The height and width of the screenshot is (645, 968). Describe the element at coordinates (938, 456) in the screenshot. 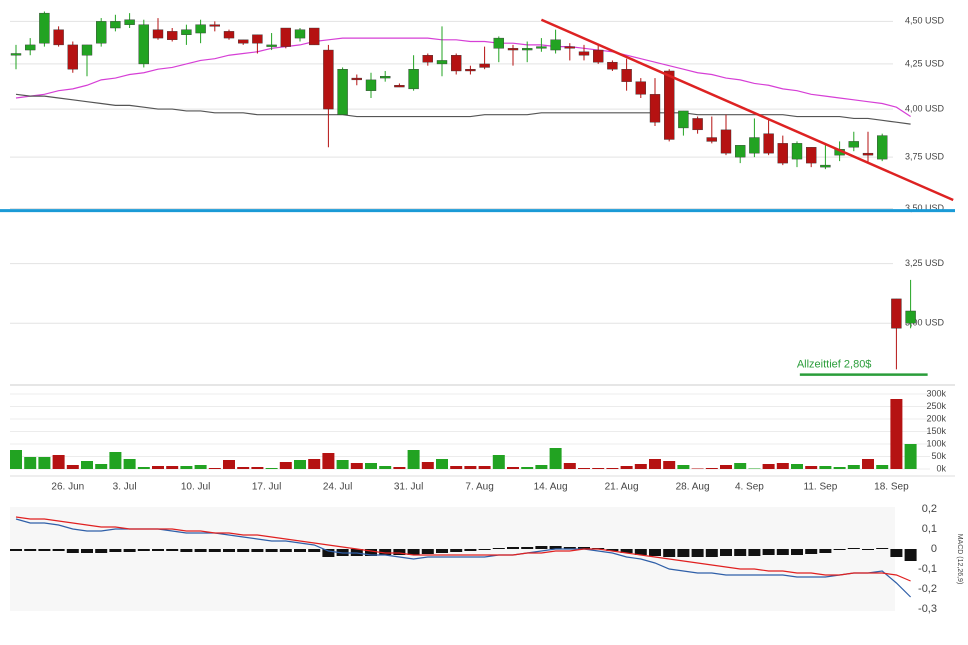

I see `y-tick-label: 50k` at that location.